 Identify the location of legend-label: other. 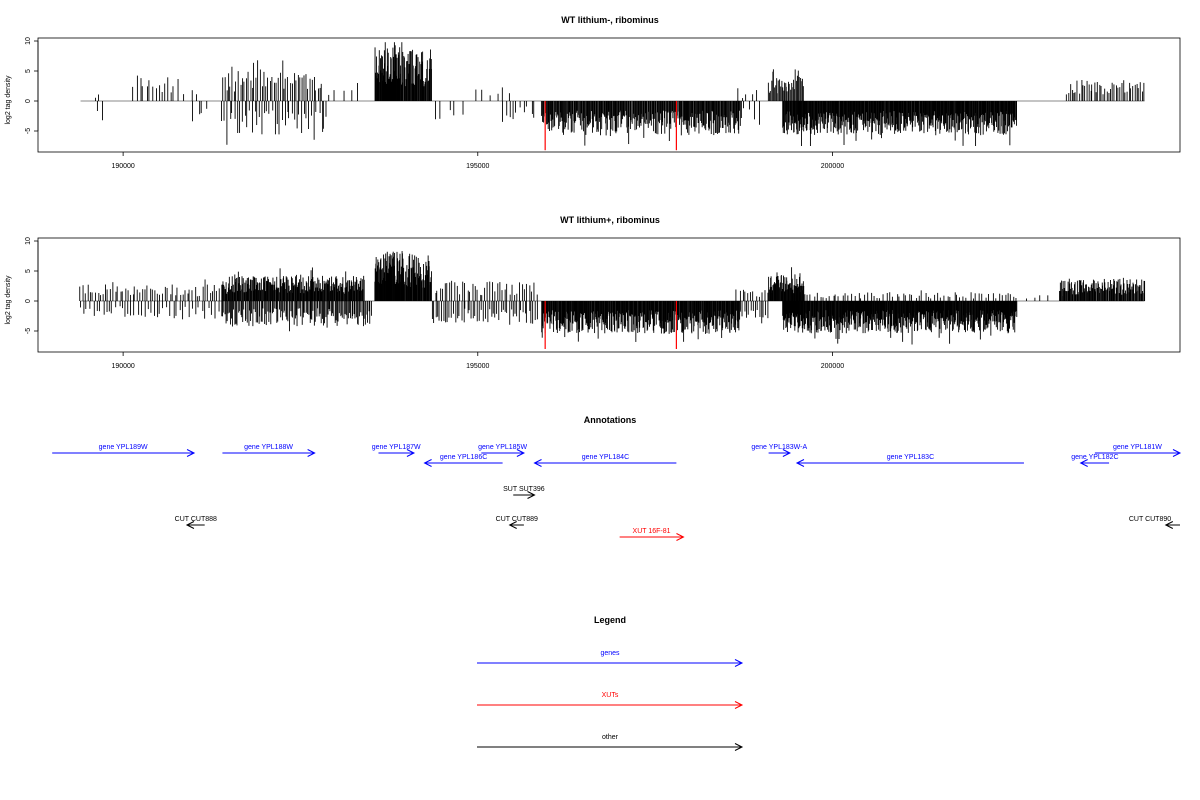
(610, 737).